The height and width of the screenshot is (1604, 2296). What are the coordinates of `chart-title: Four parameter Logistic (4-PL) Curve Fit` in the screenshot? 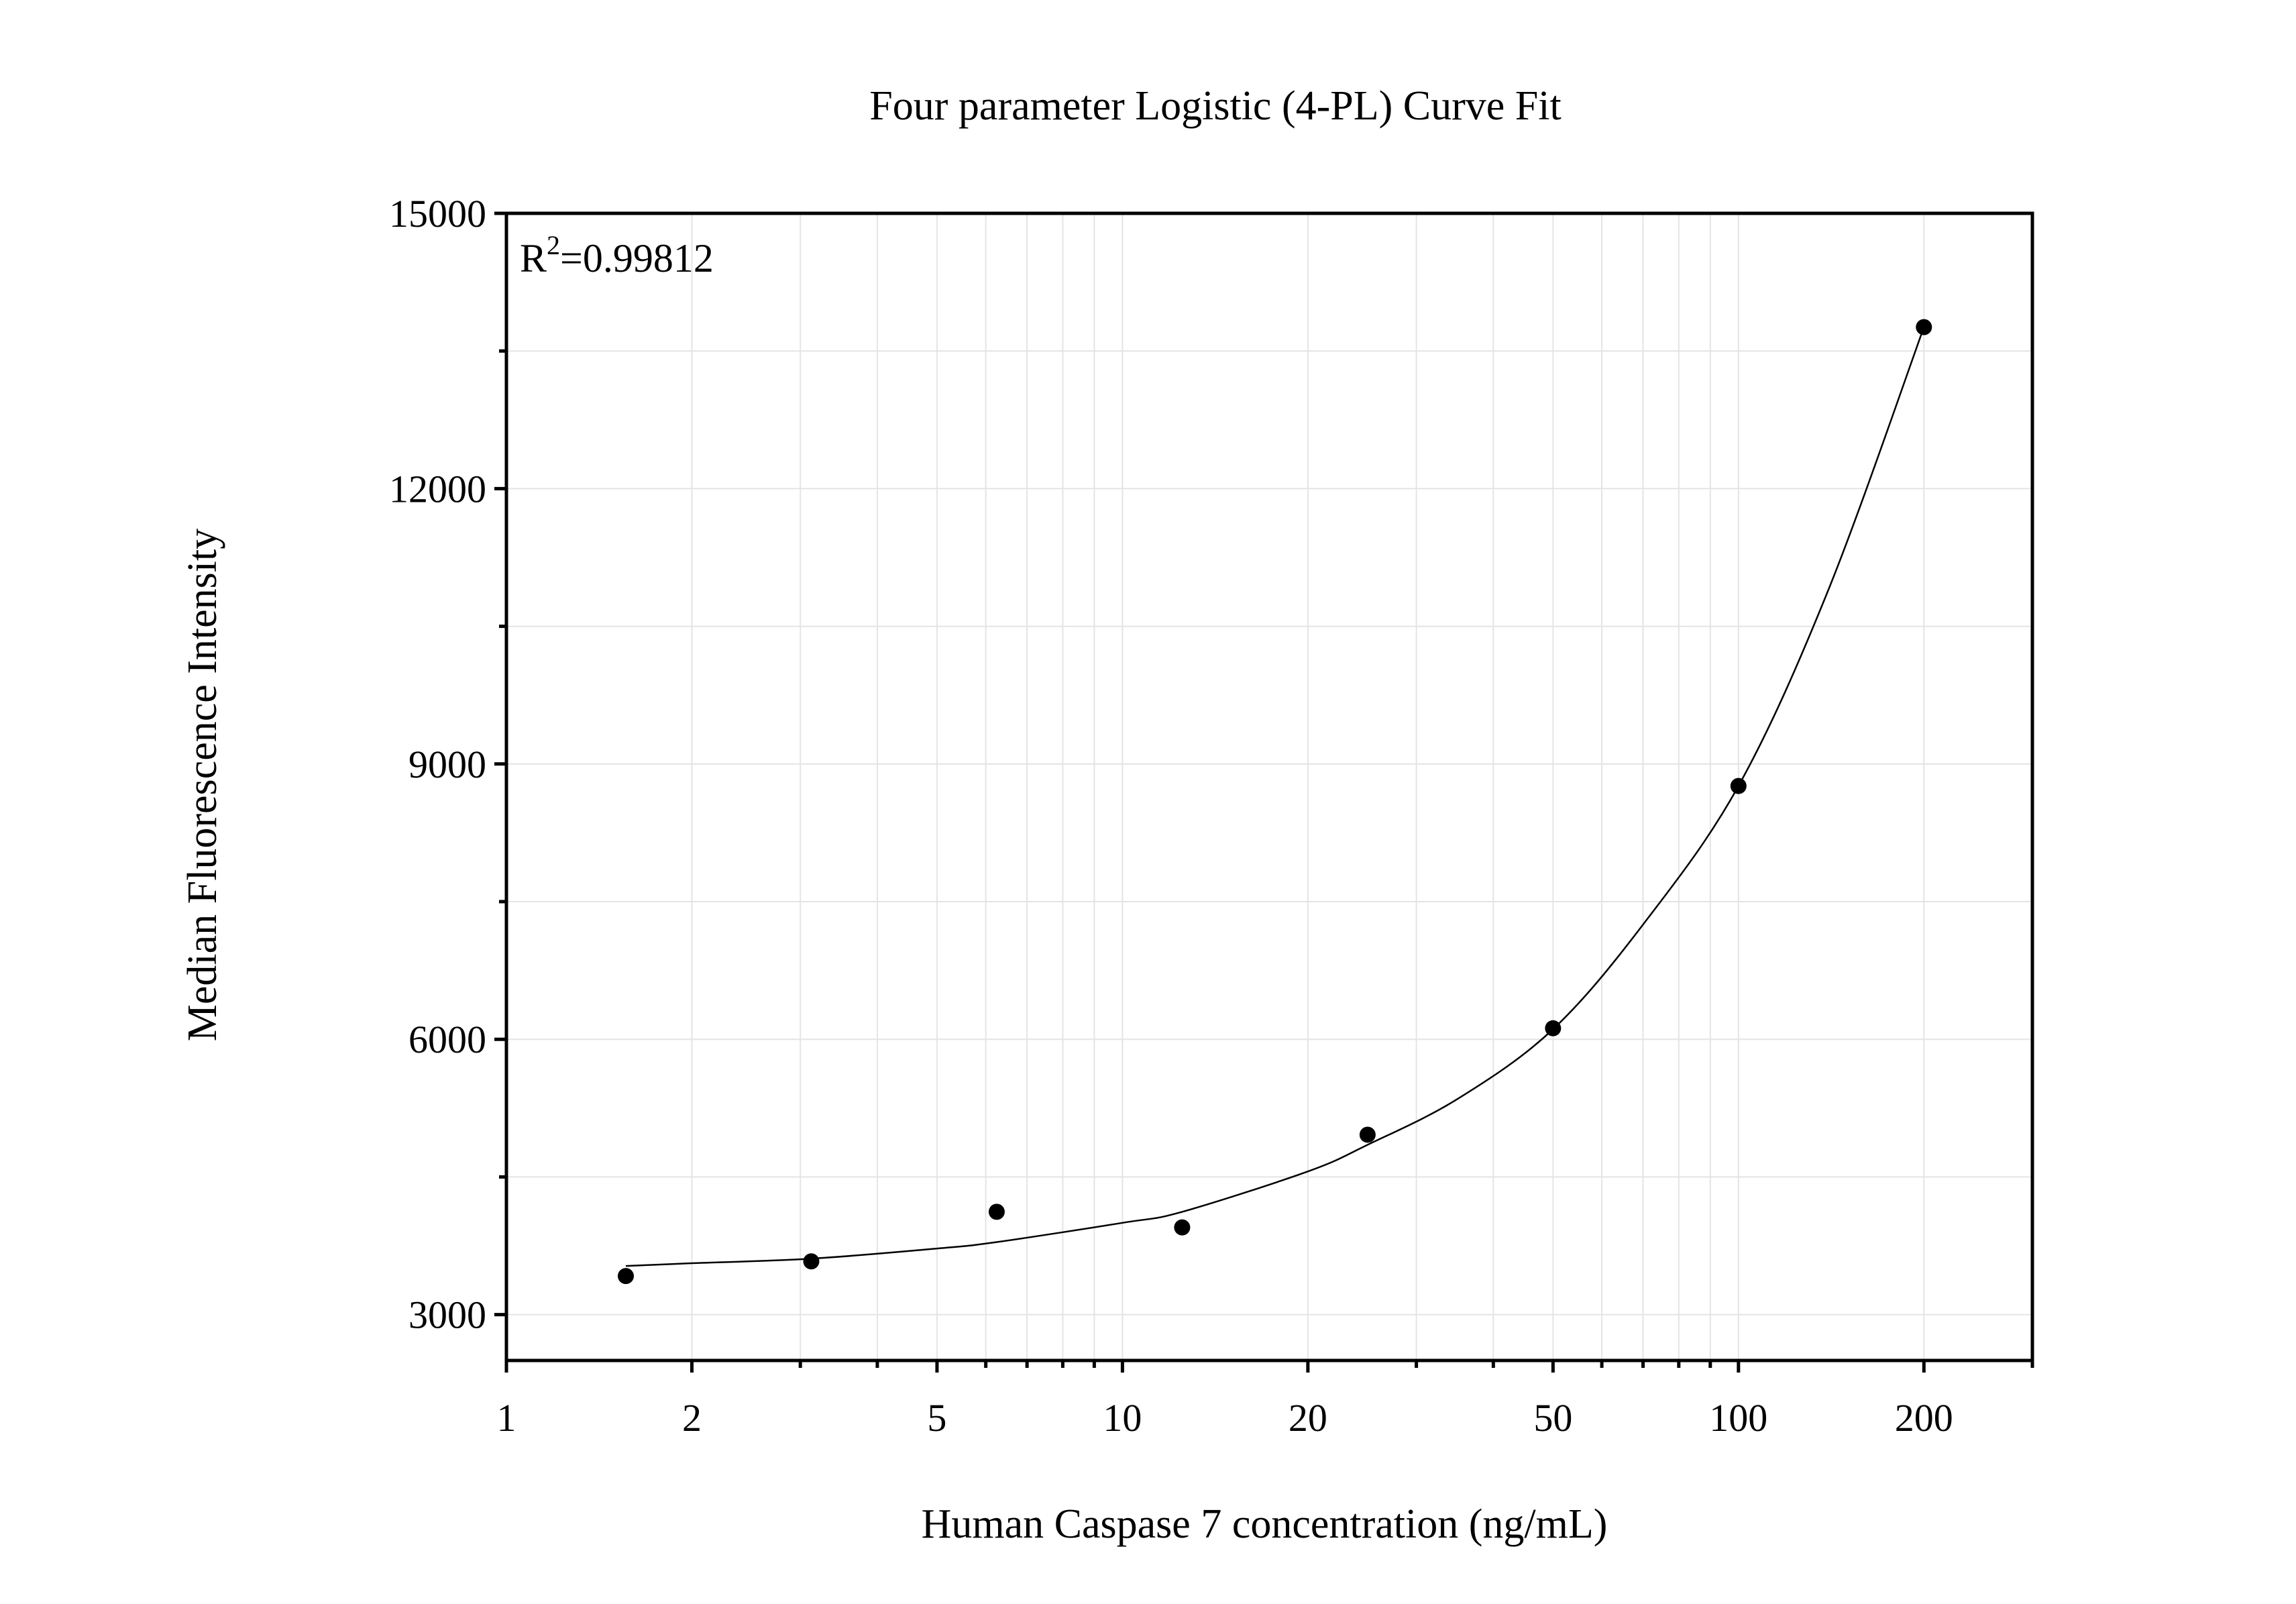 It's located at (1215, 106).